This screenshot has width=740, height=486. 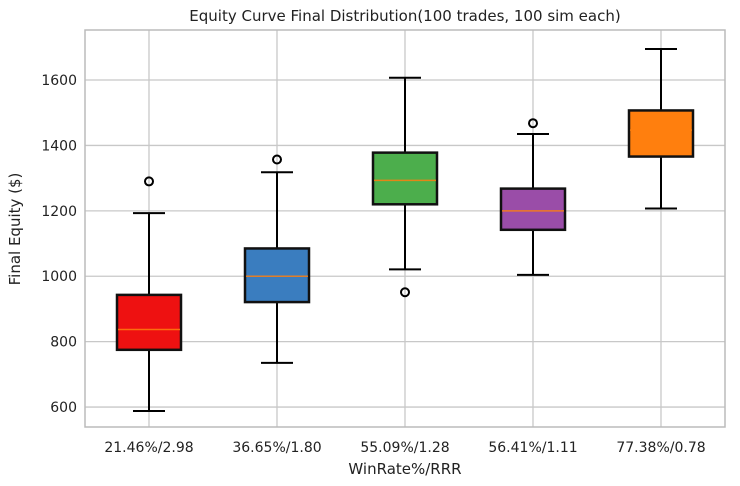 What do you see at coordinates (404, 469) in the screenshot?
I see `x-axis-label: WinRate%/RRR` at bounding box center [404, 469].